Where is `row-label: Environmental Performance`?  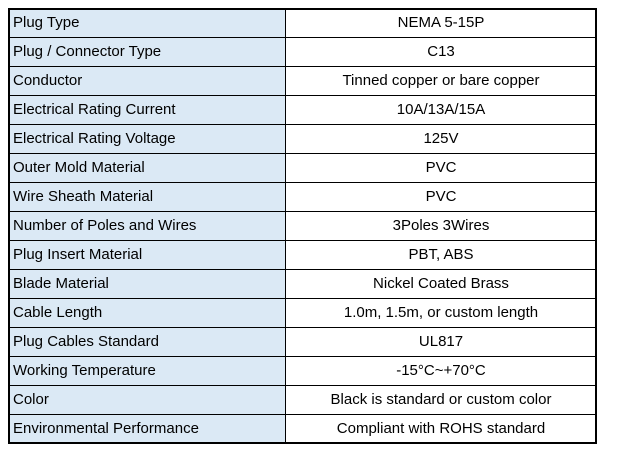 row-label: Environmental Performance is located at coordinates (147, 429).